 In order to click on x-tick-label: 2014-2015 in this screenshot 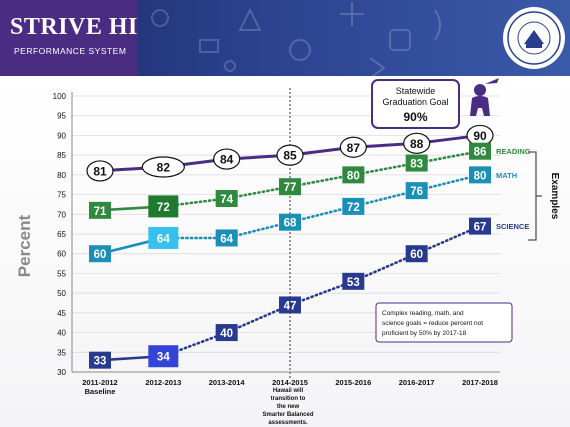, I will do `click(290, 382)`.